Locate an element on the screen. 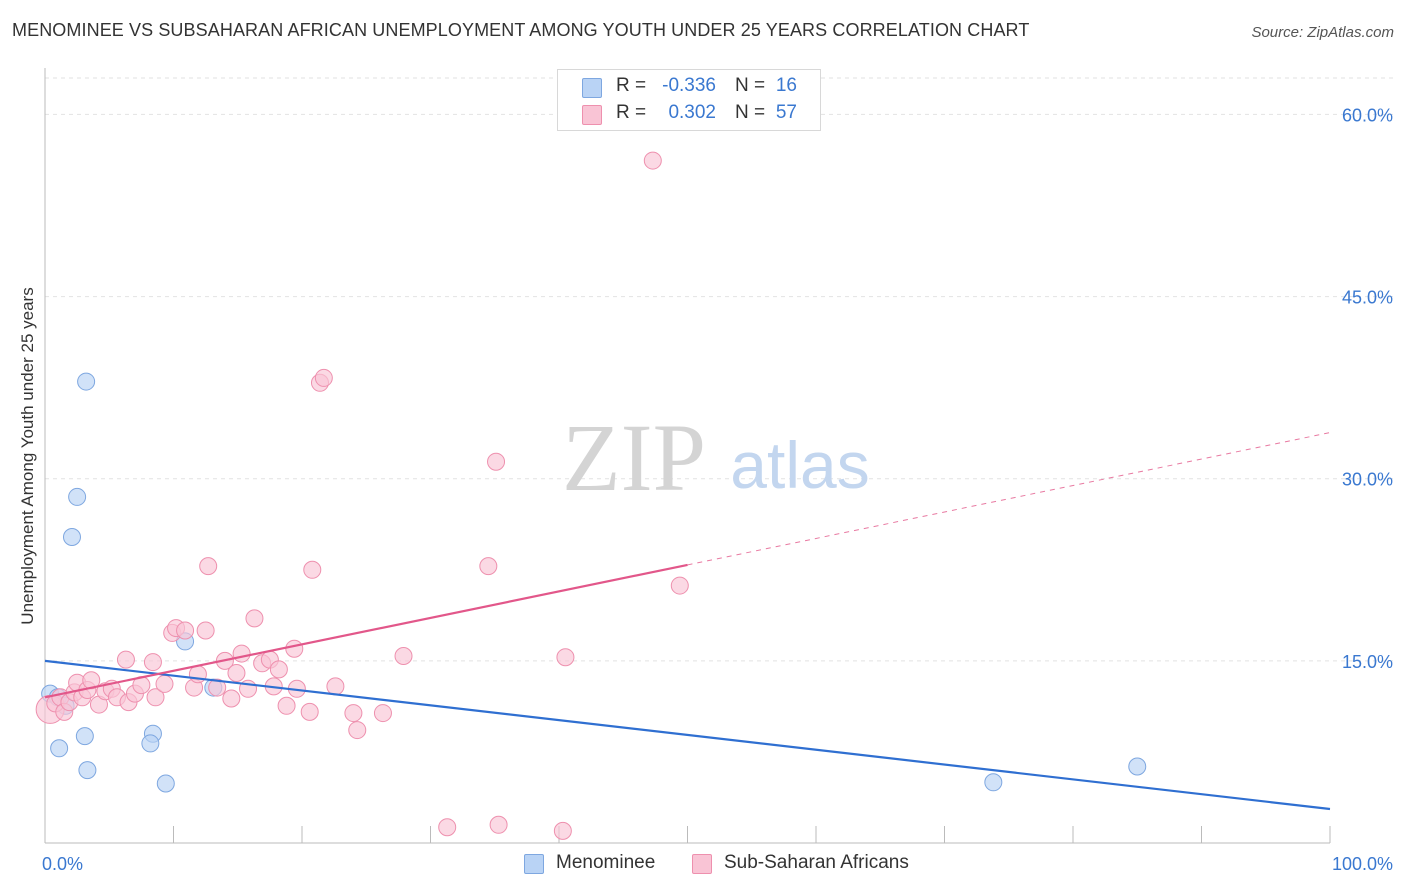  watermark-zip: ZIP is located at coordinates (634, 457).